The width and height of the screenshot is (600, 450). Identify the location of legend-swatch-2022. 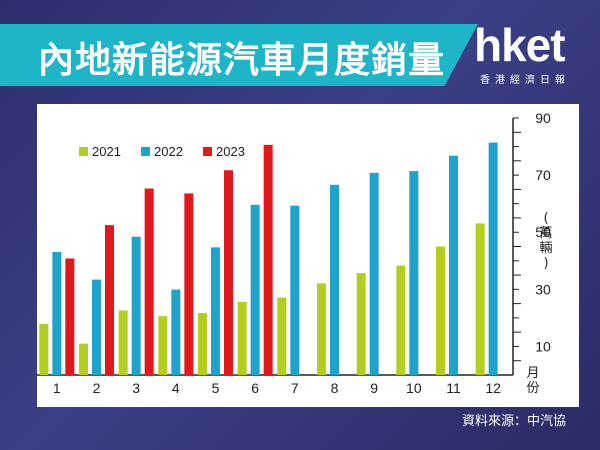
(145, 151).